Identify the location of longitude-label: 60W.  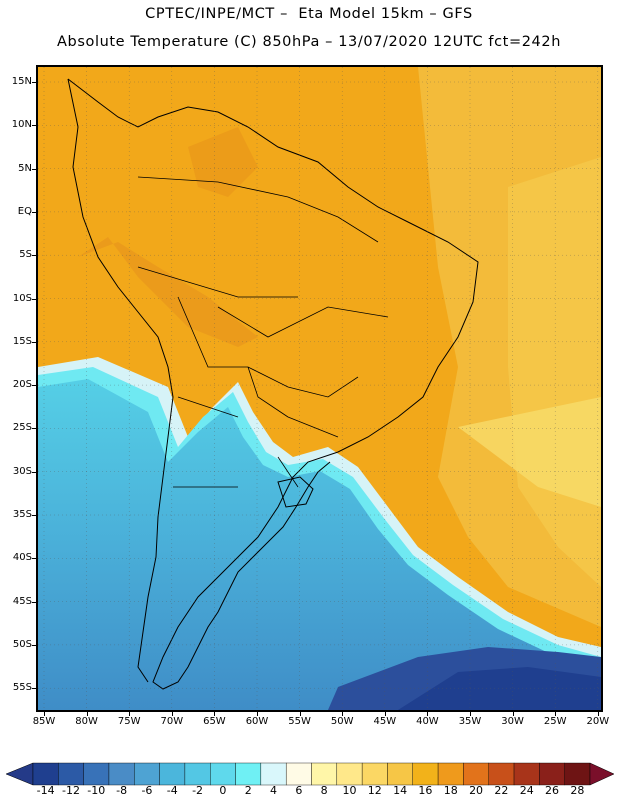
(257, 721).